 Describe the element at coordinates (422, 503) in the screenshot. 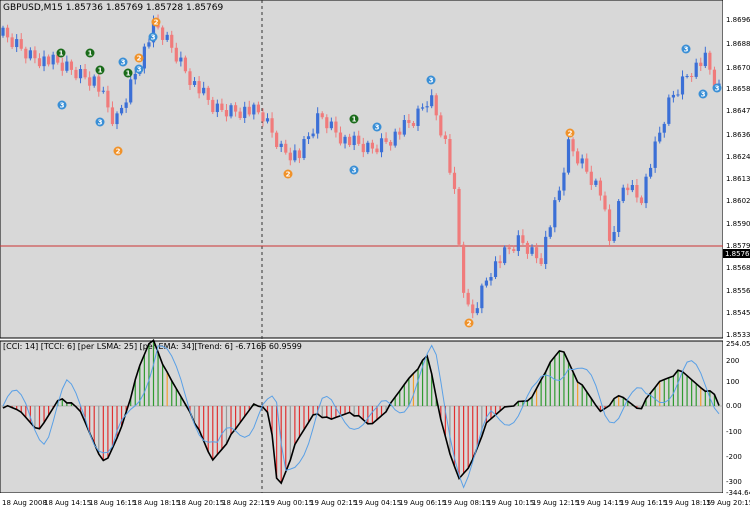

I see `time-tick: 19 Aug 06:15` at that location.